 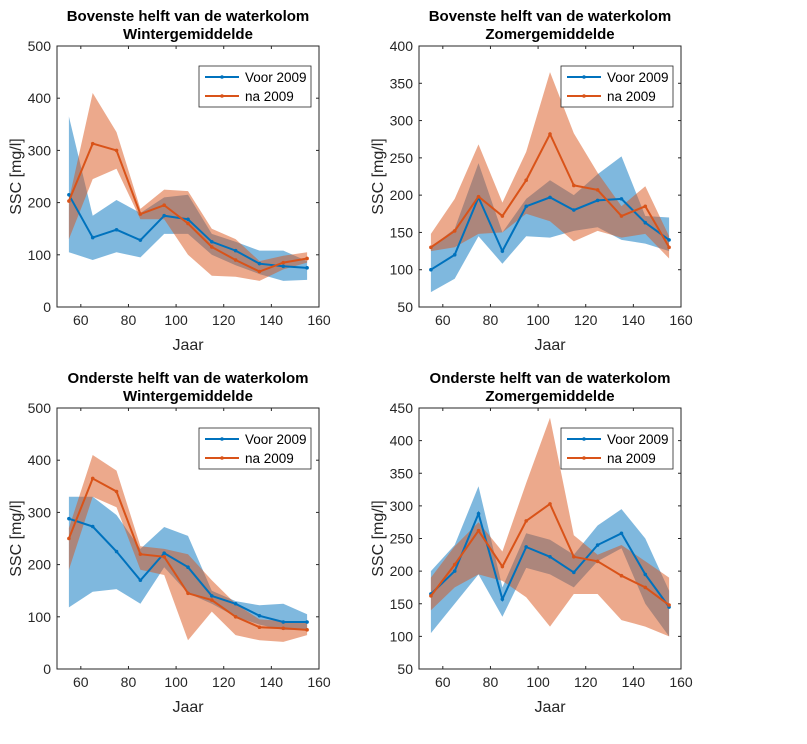 I want to click on y-tick-label: 0, so click(x=47, y=669).